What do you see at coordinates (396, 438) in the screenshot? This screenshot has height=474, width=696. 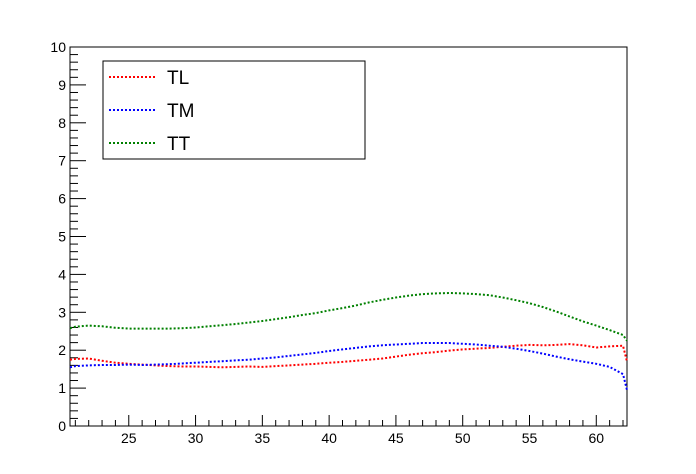 I see `x-tick-label: 45` at bounding box center [396, 438].